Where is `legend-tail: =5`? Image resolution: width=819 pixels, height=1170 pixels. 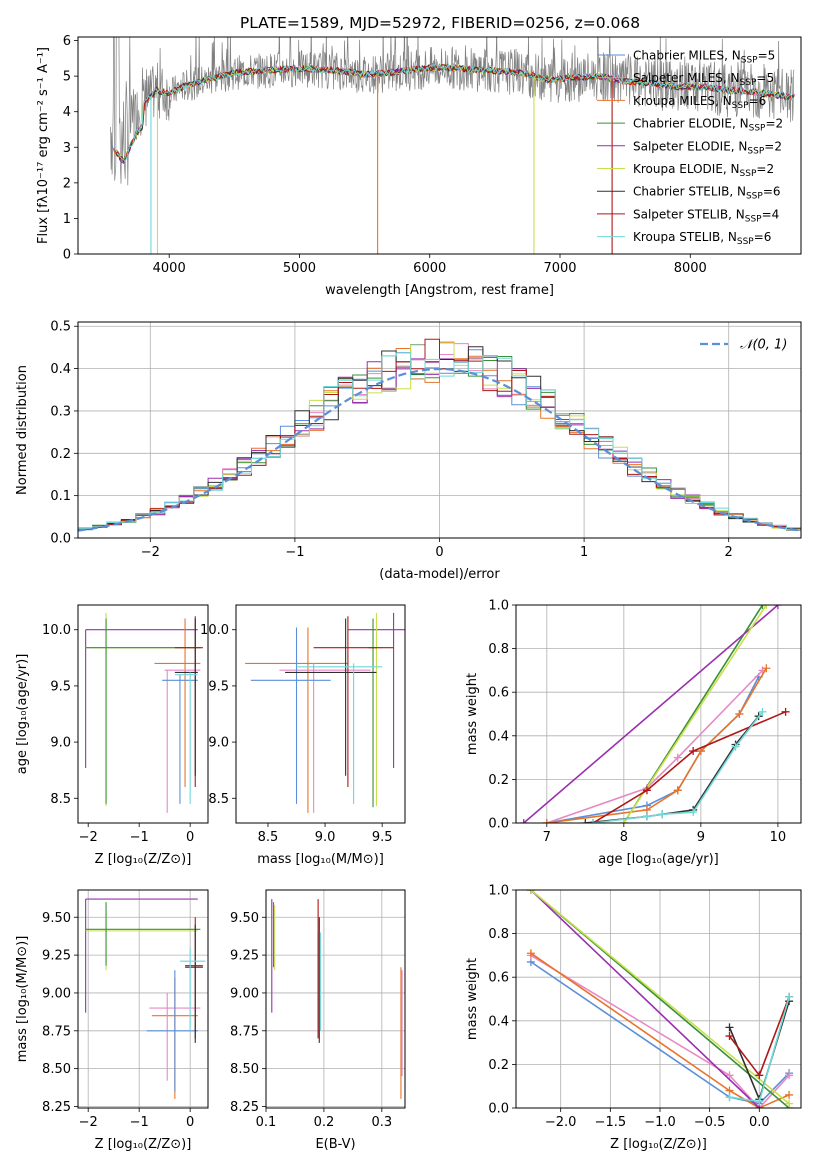 legend-tail: =5 is located at coordinates (767, 56).